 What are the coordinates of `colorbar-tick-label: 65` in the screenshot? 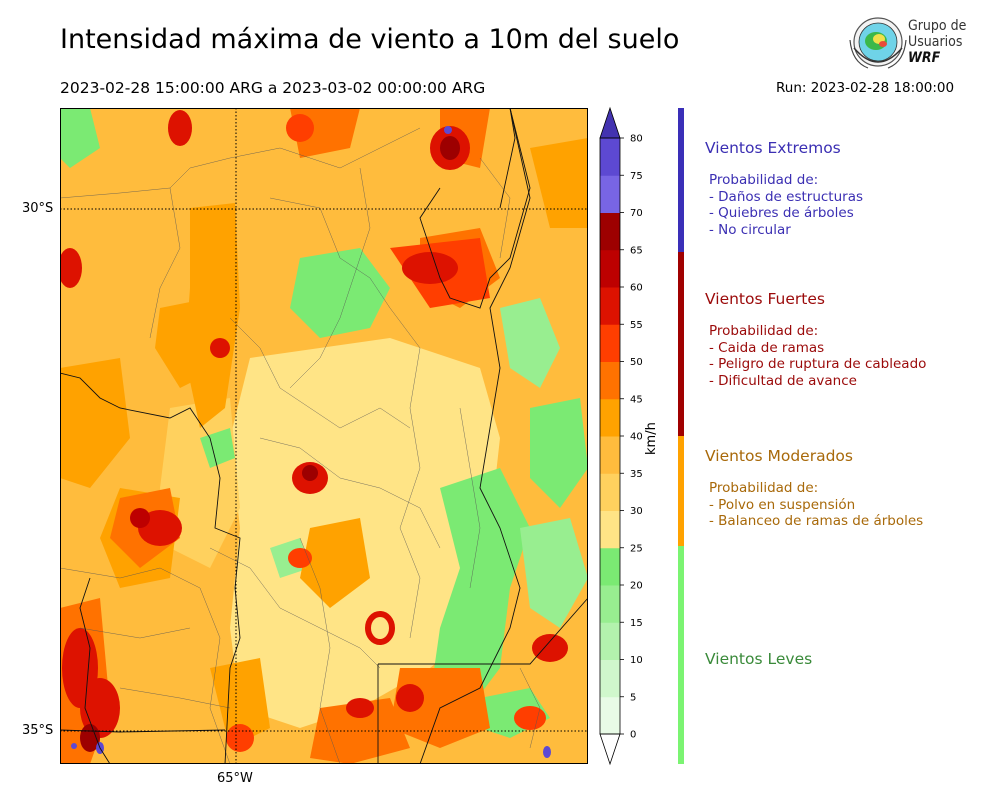 It's located at (636, 250).